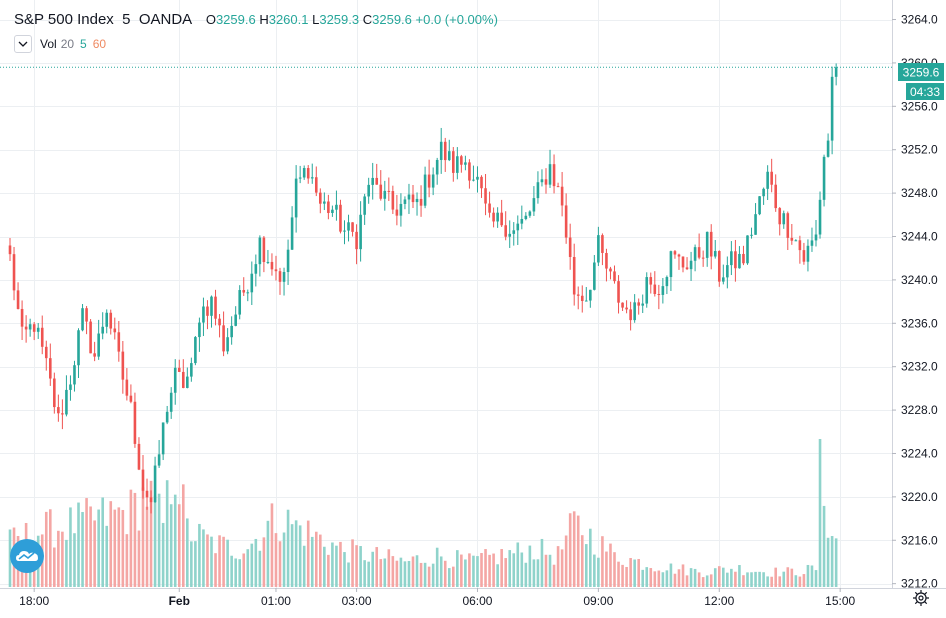 The image size is (946, 618). I want to click on symbol-title: S&P 500 Index 5 OANDA, so click(103, 19).